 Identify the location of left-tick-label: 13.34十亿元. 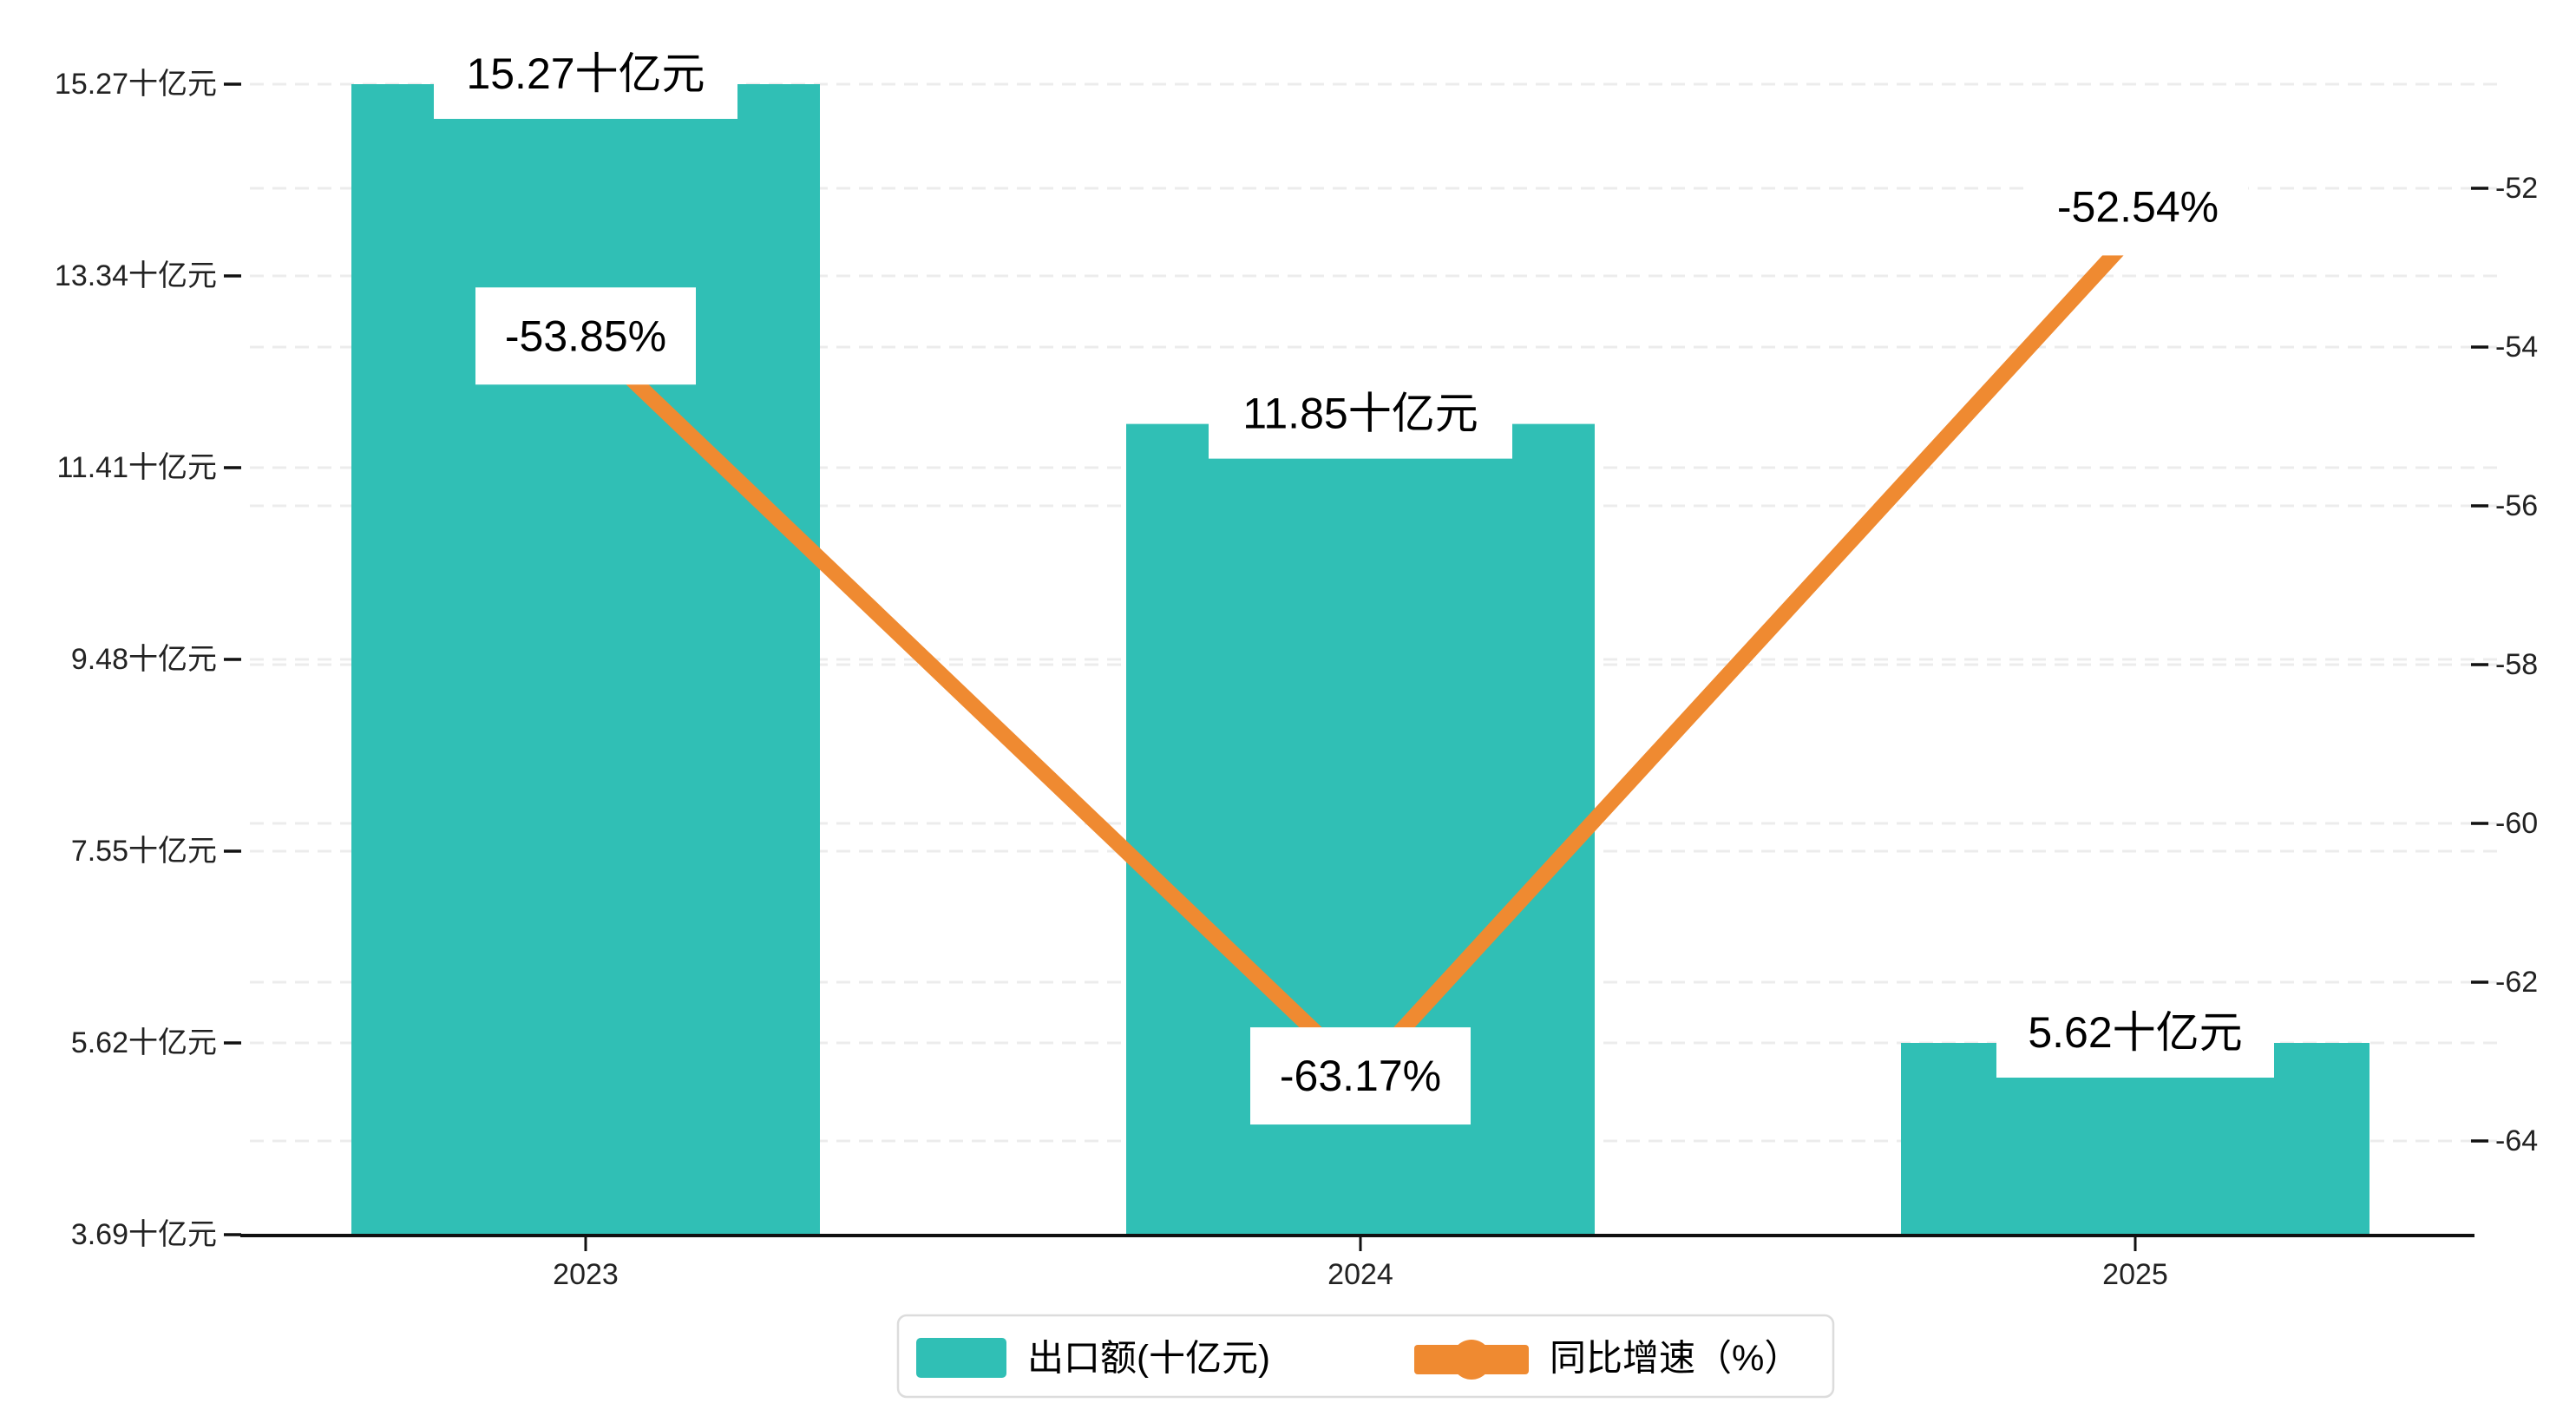
(136, 275).